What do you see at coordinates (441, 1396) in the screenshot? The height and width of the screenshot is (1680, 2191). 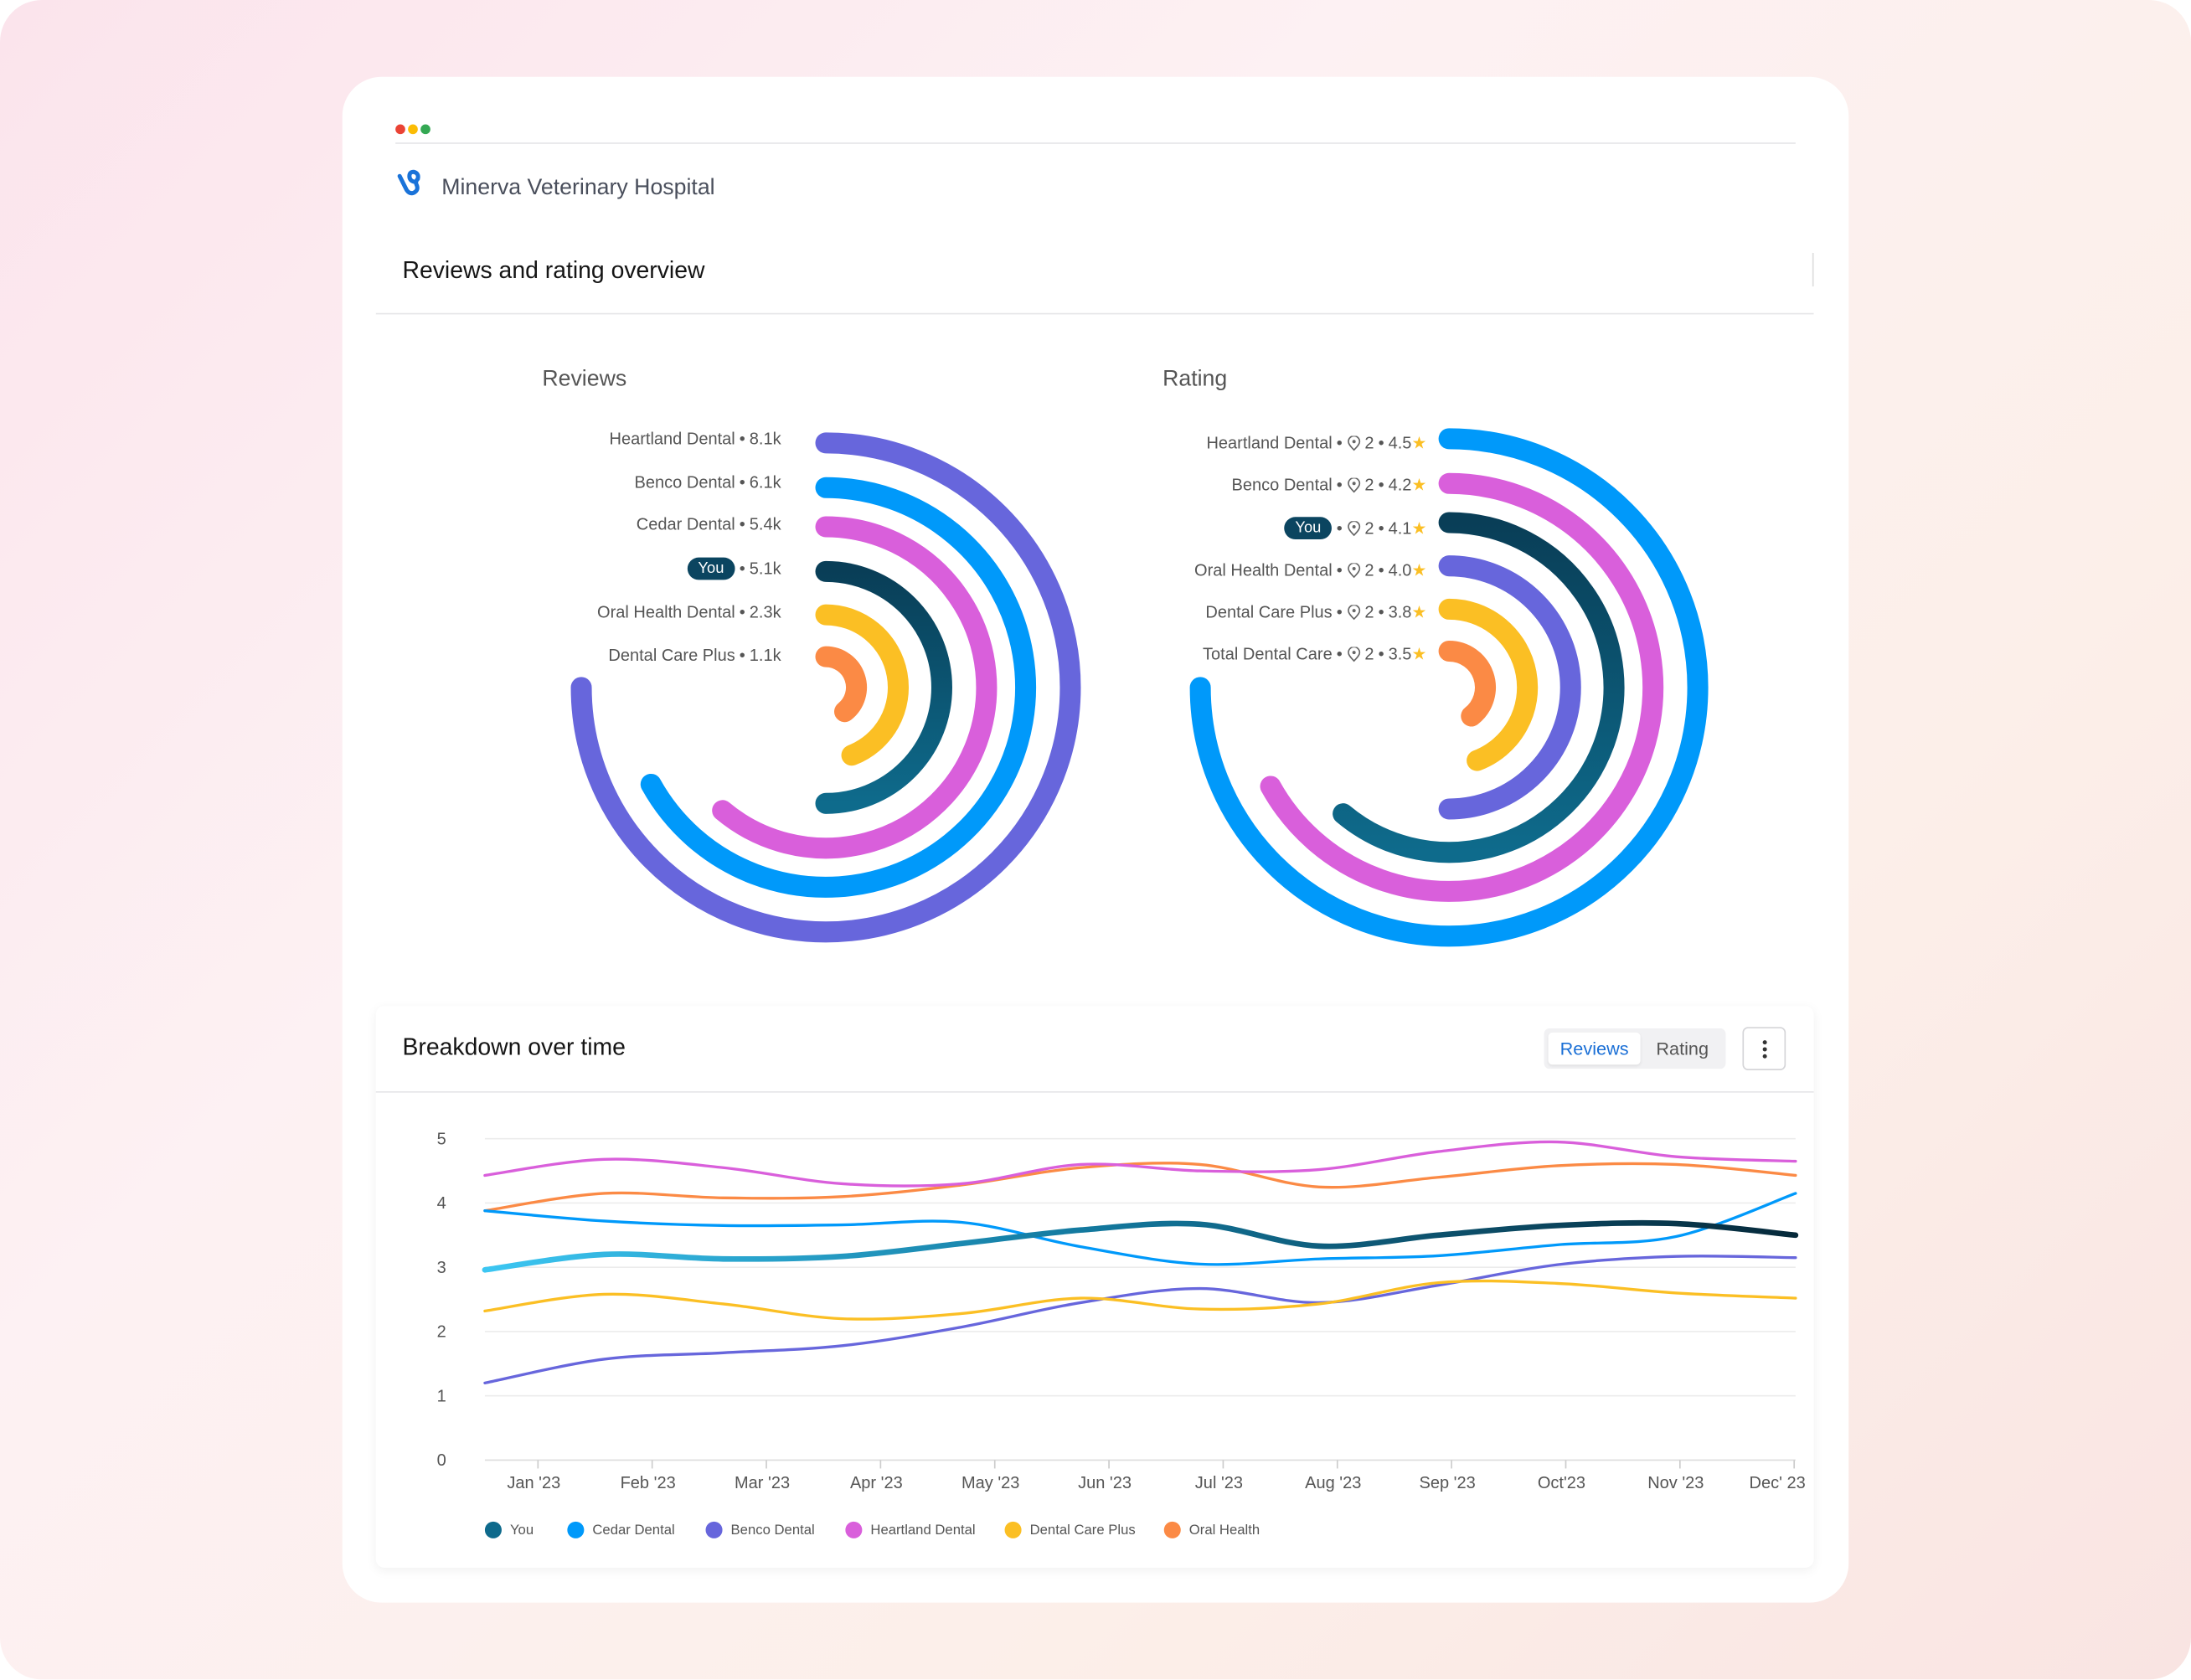 I see `y-tick-label: 1` at bounding box center [441, 1396].